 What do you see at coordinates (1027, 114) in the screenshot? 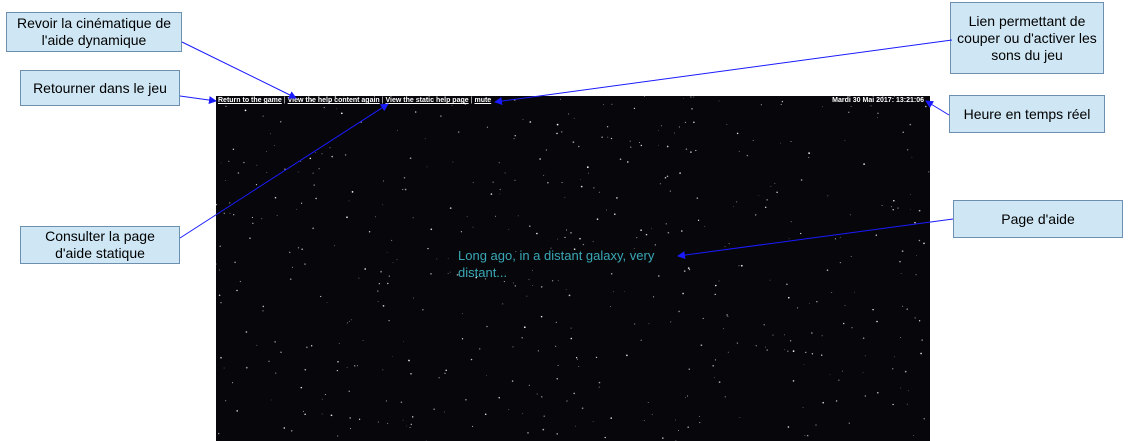
I see `callout-heure-temps-reel: Heure en temps réel` at bounding box center [1027, 114].